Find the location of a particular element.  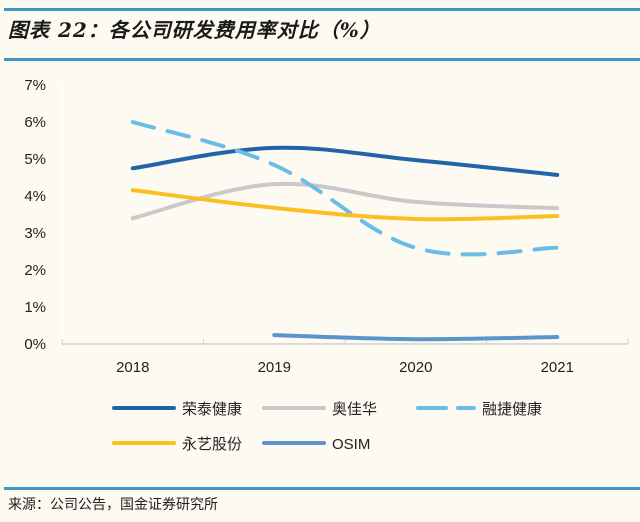

source-rule is located at coordinates (322, 488).